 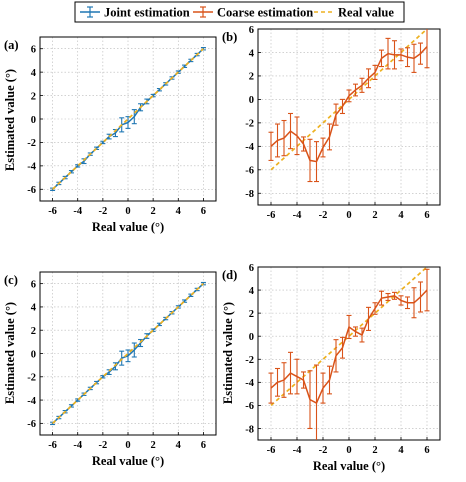 I want to click on legend-label: Joint estimation, so click(x=147, y=13).